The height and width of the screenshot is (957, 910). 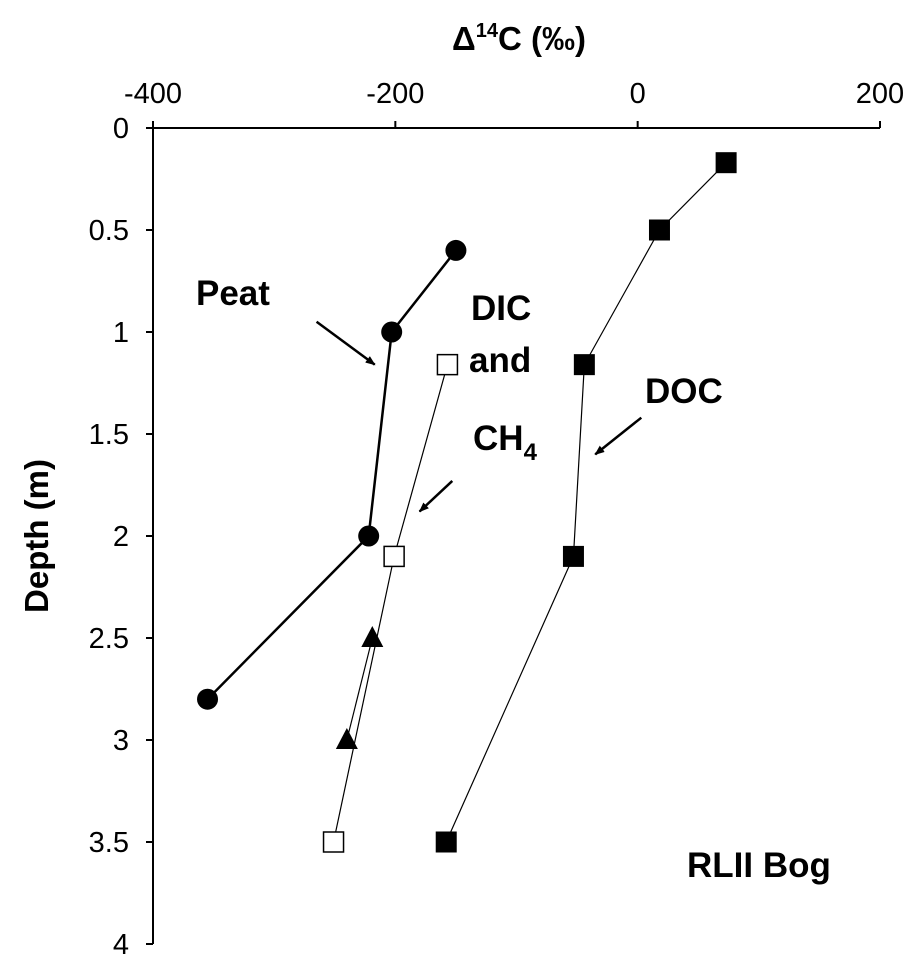 What do you see at coordinates (395, 94) in the screenshot?
I see `x-tick-label: -200` at bounding box center [395, 94].